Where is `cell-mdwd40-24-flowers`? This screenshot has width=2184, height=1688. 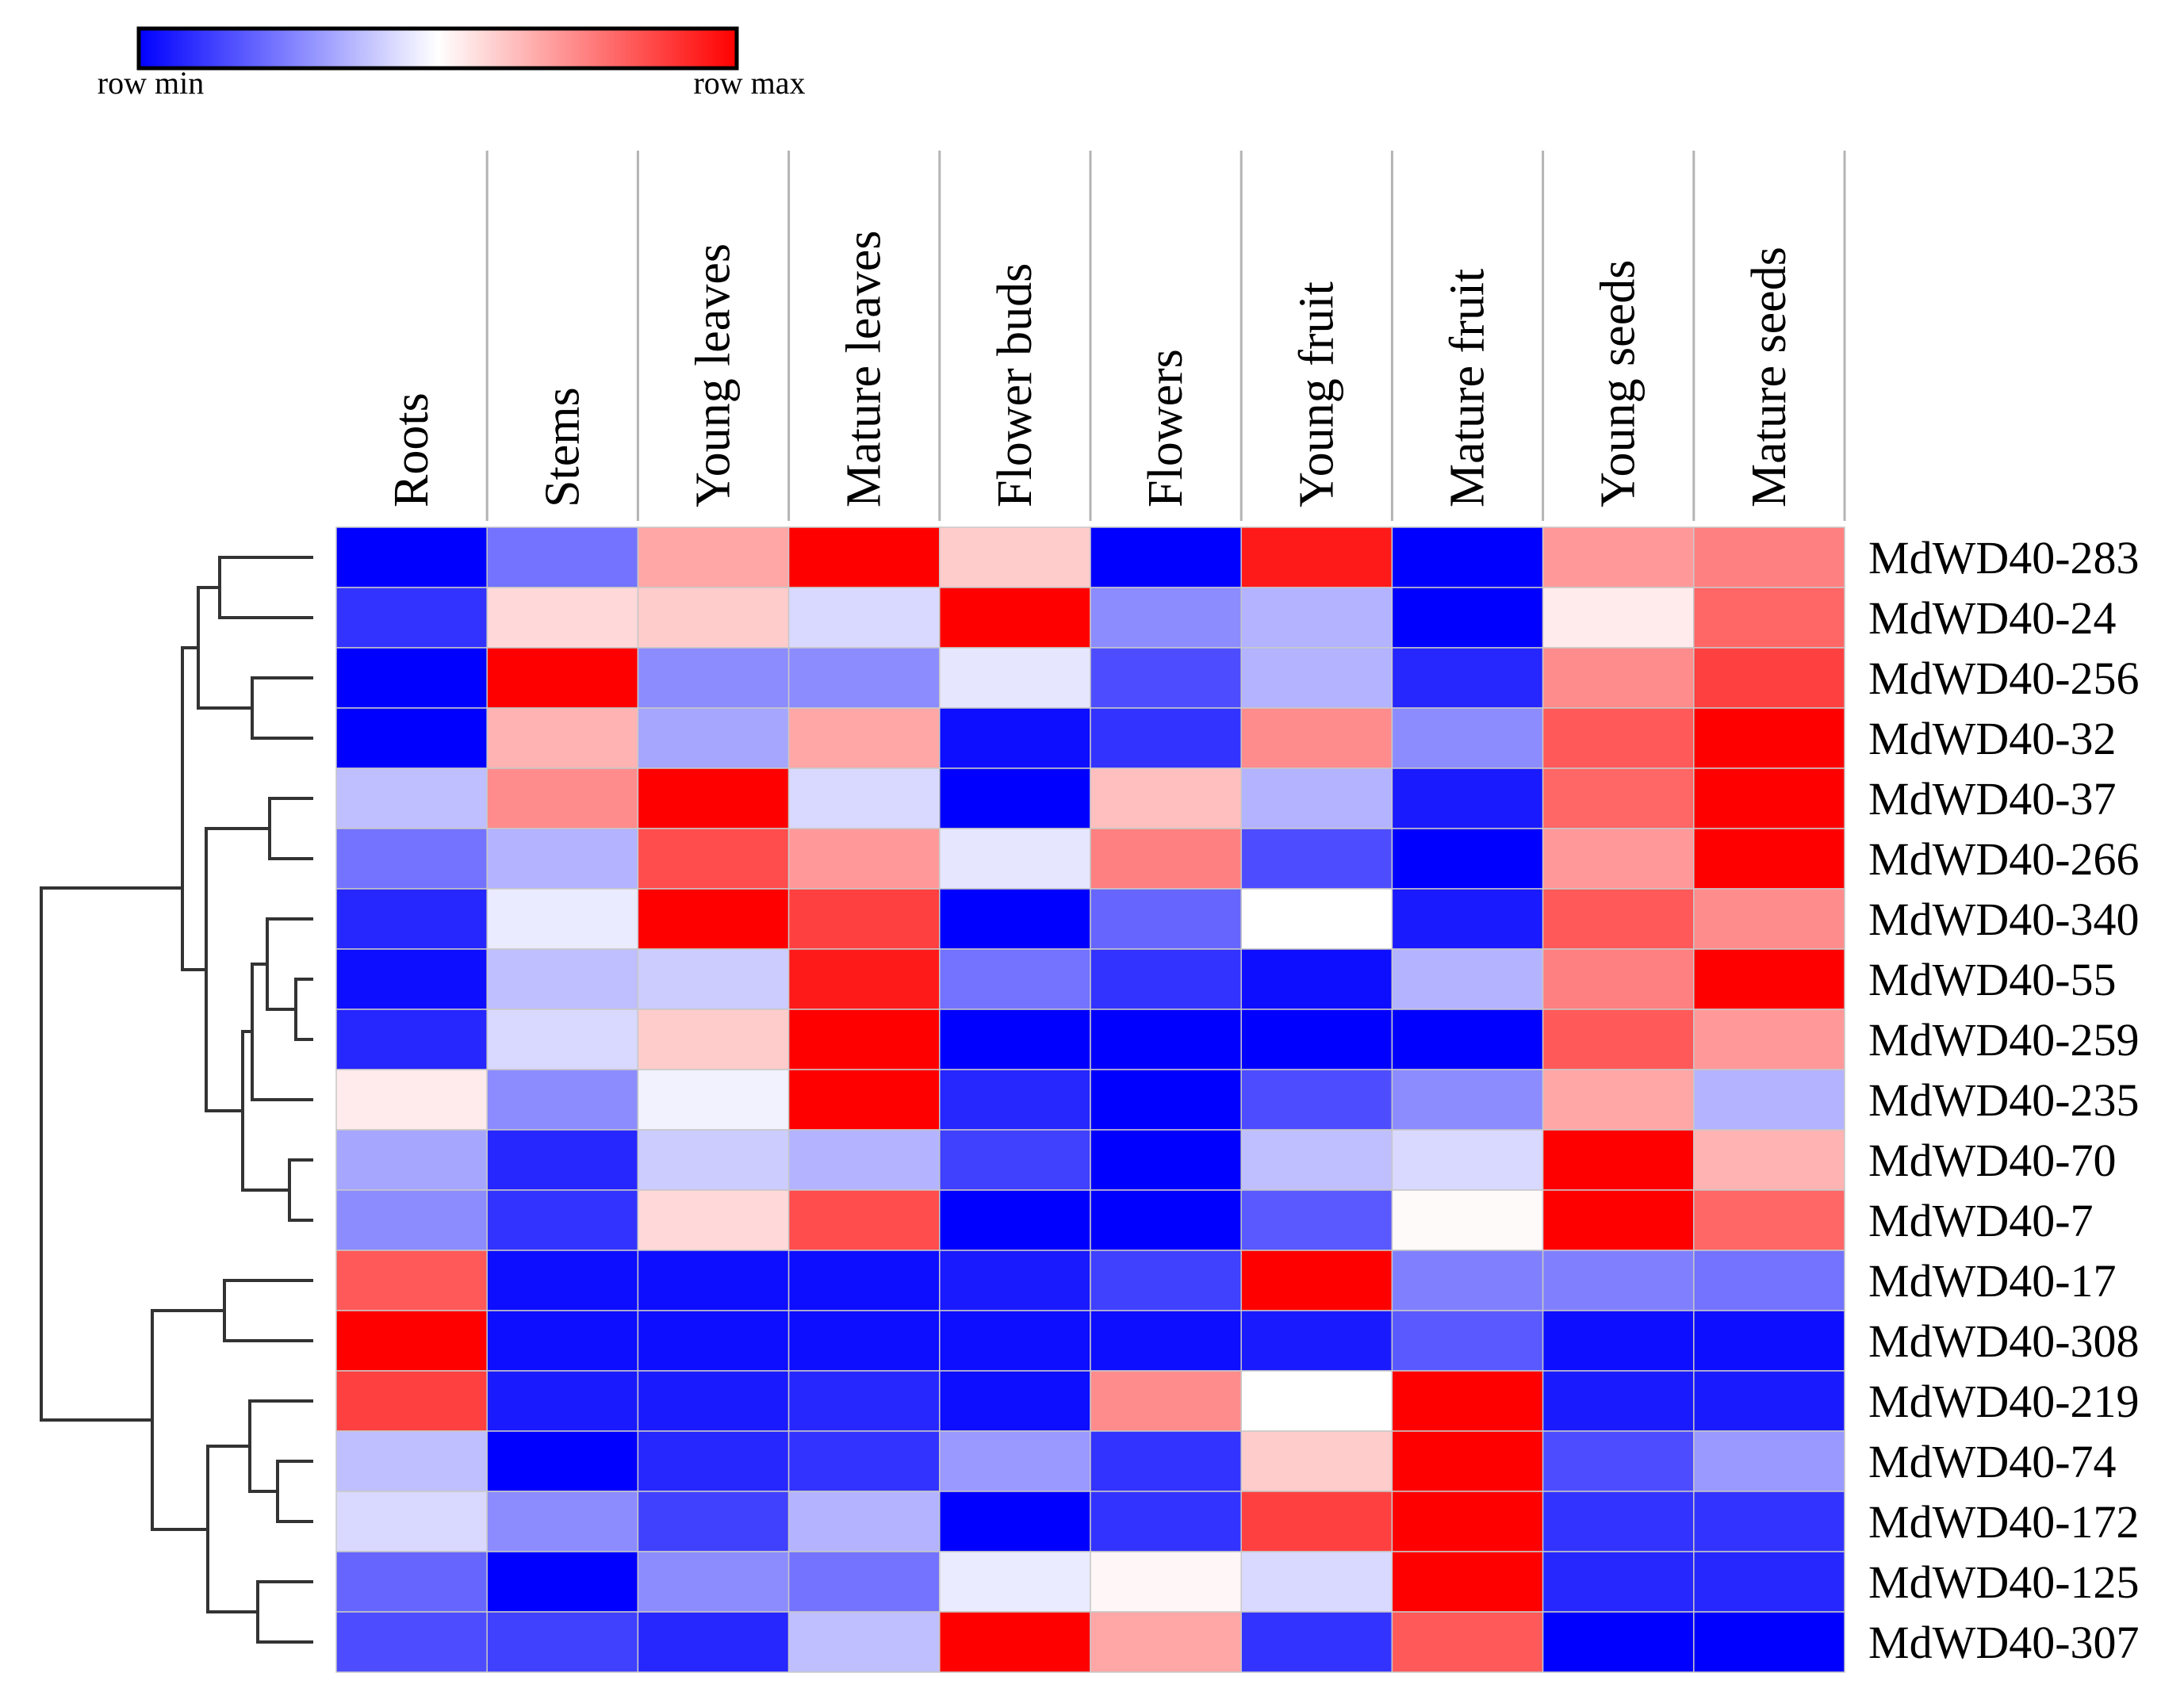
cell-mdwd40-24-flowers is located at coordinates (1166, 618).